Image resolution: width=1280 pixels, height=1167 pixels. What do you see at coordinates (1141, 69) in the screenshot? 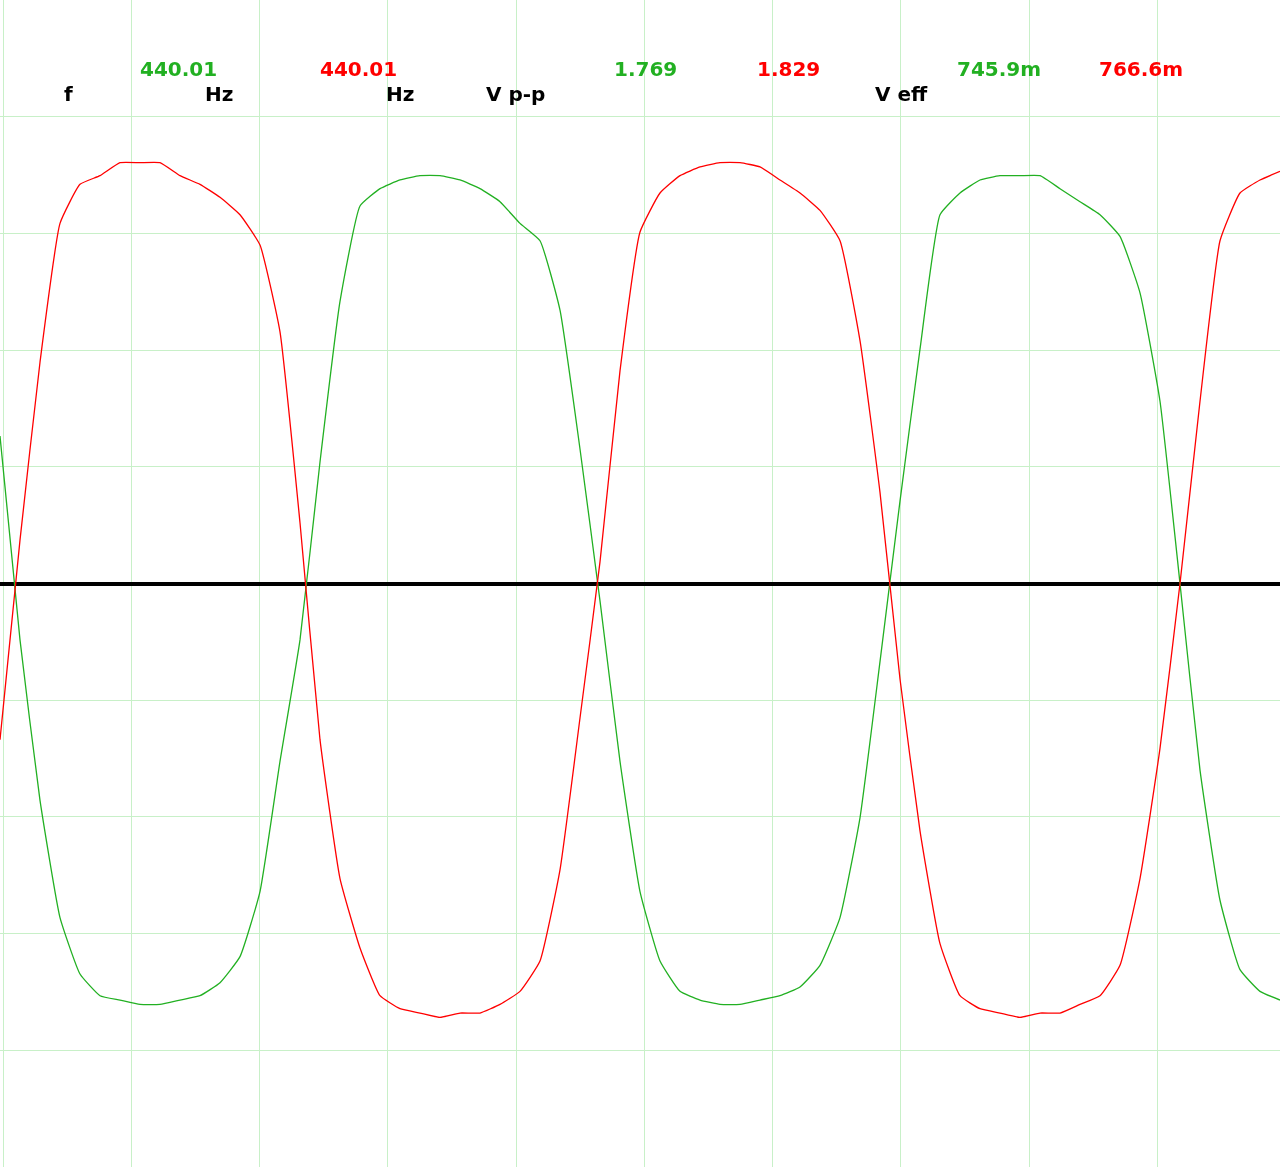
I see `text: 766.6m` at bounding box center [1141, 69].